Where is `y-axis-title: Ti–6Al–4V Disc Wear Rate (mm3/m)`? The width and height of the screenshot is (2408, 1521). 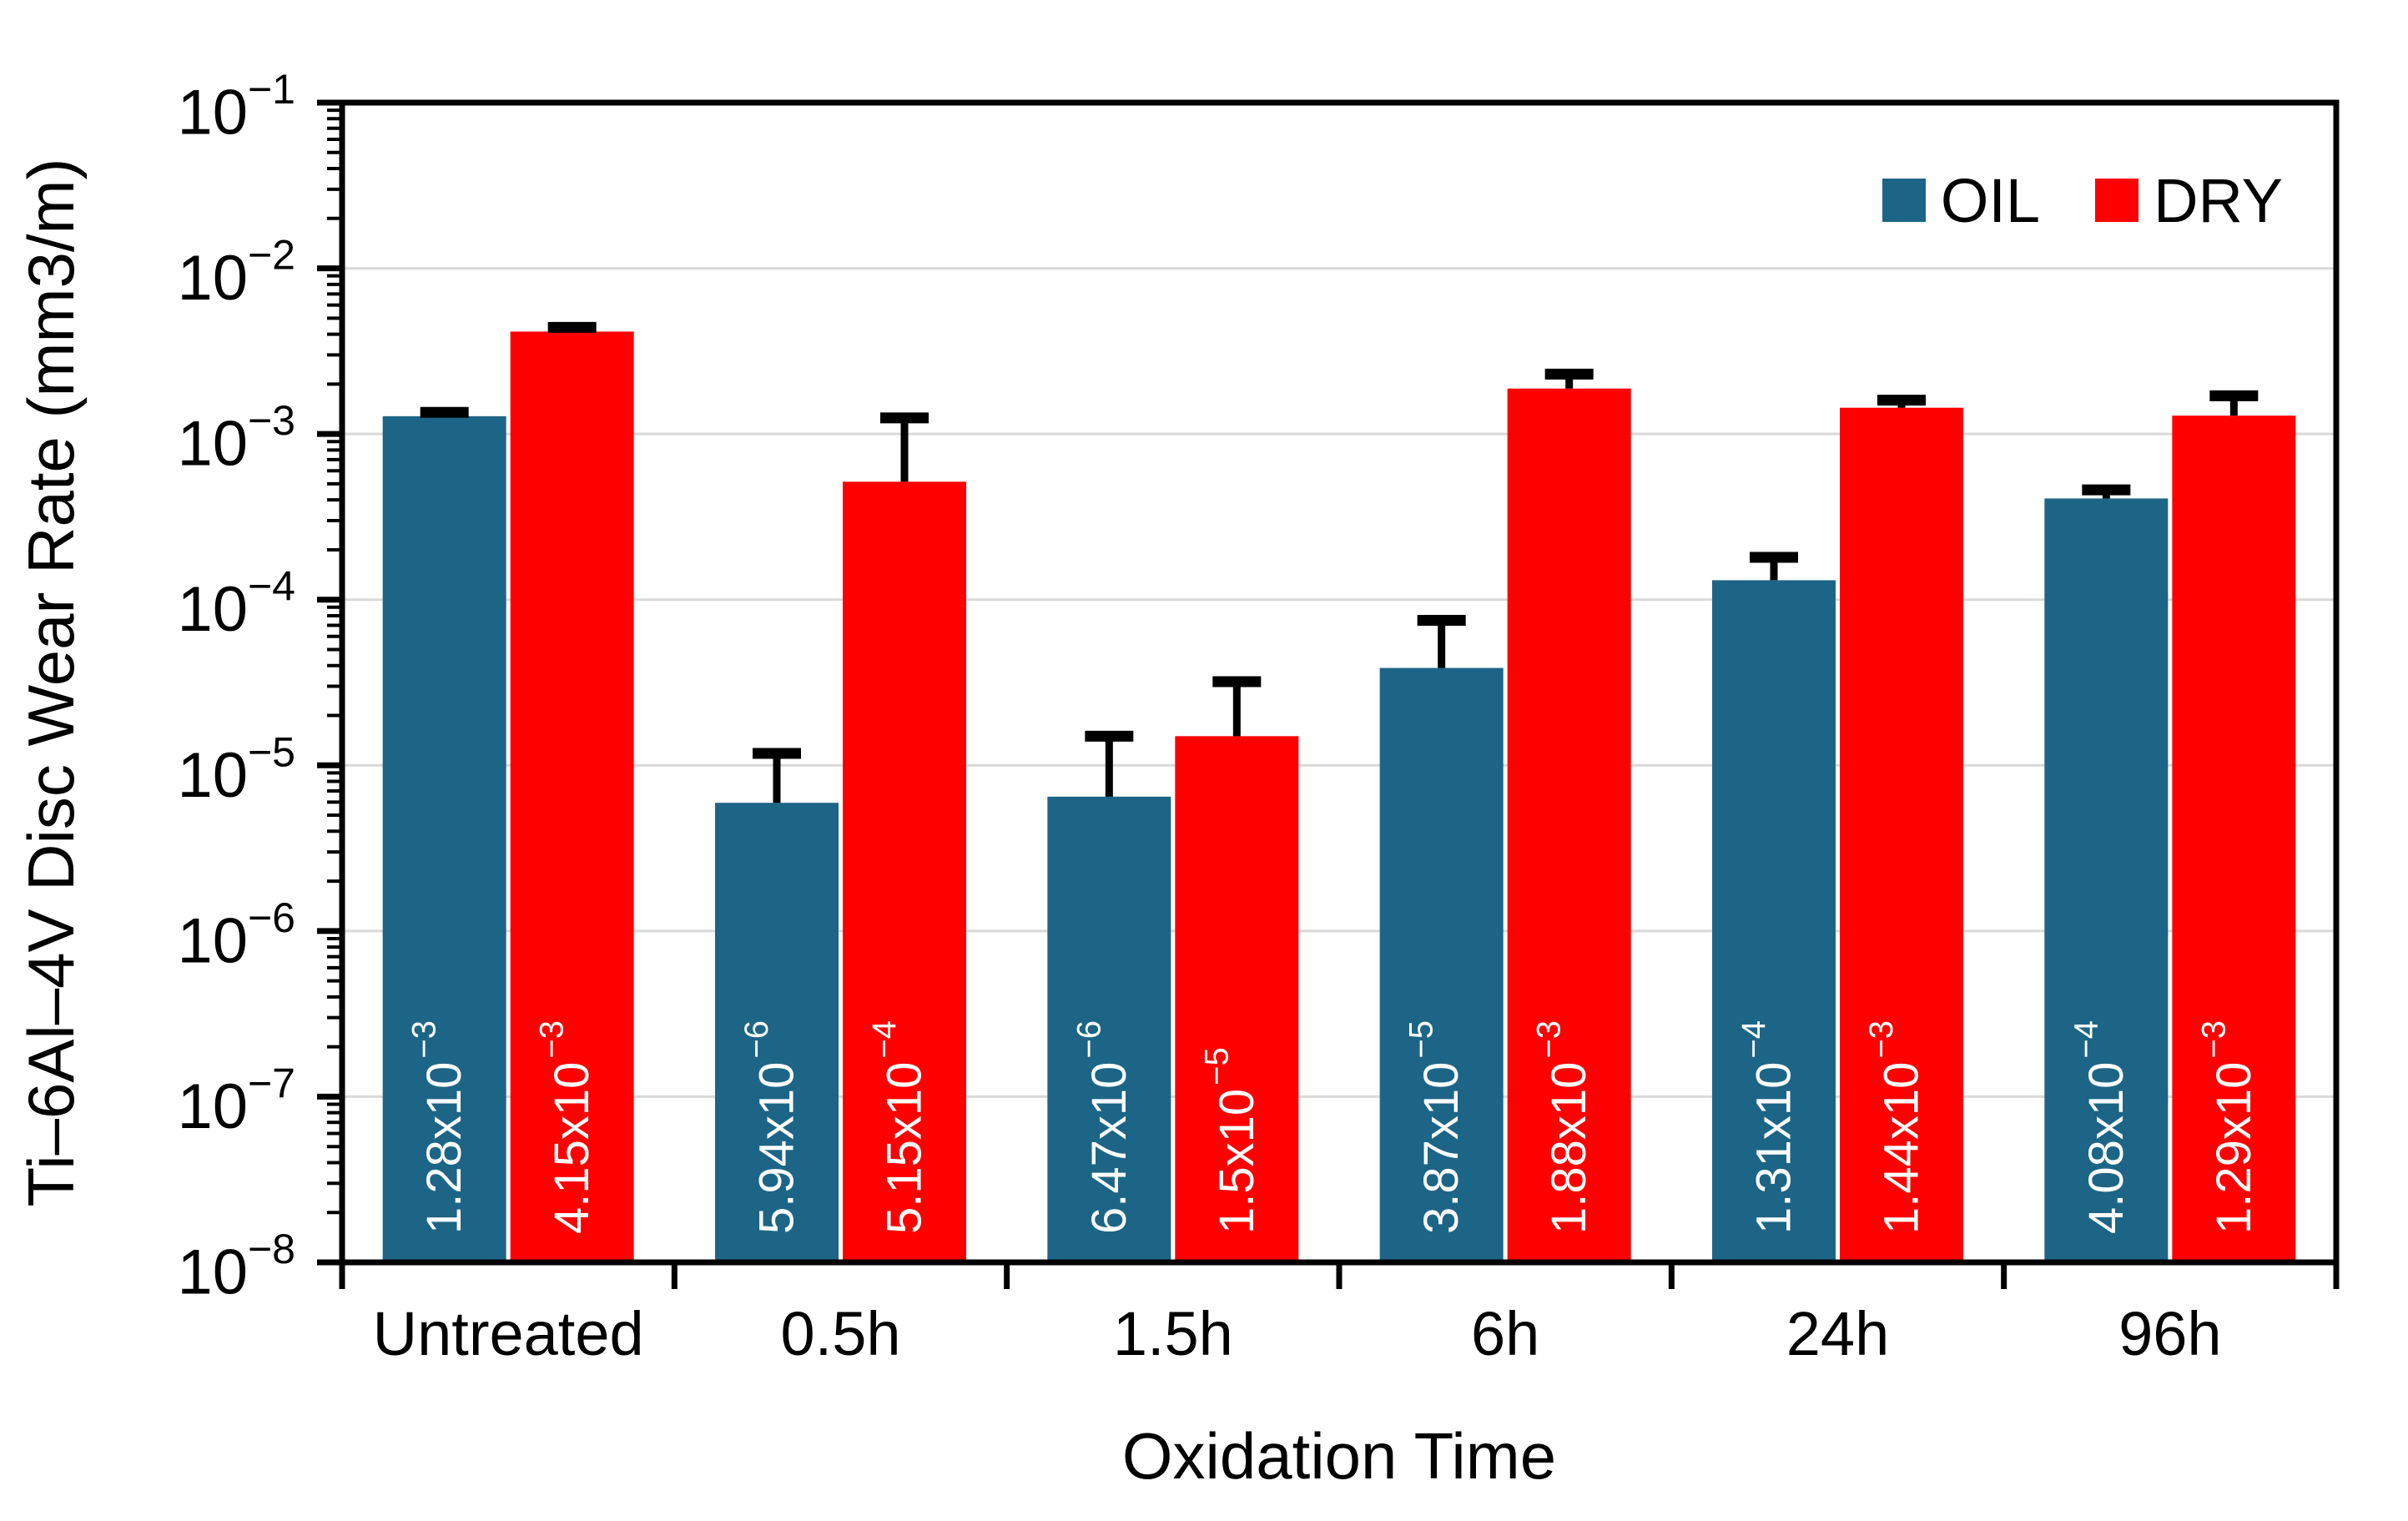
y-axis-title: Ti–6Al–4V Disc Wear Rate (mm3/m) is located at coordinates (51, 683).